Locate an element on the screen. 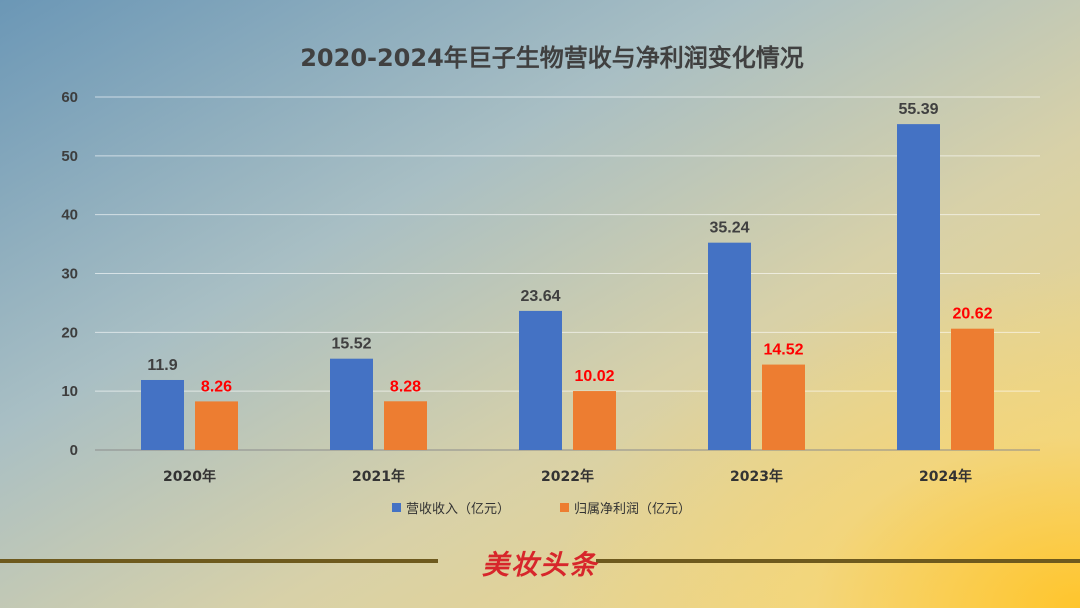 The height and width of the screenshot is (608, 1080). brand-logo: 美妆头条 is located at coordinates (540, 565).